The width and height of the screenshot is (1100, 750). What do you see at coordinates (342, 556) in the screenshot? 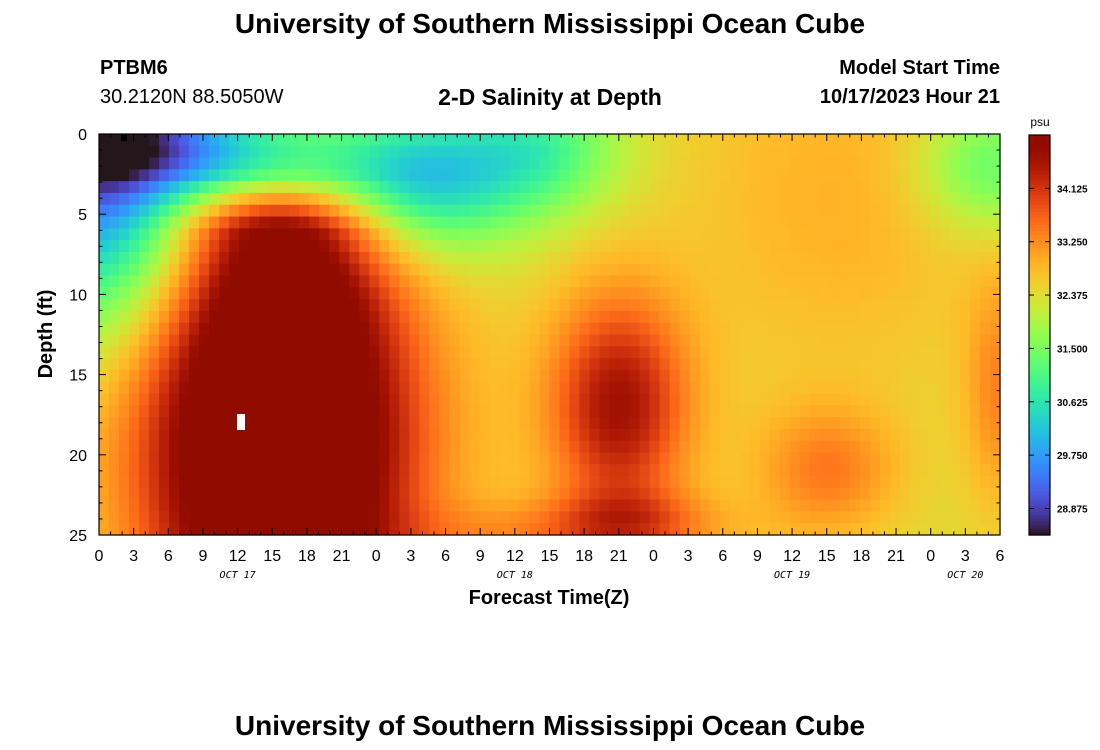
I see `x-tick-label: 21` at bounding box center [342, 556].